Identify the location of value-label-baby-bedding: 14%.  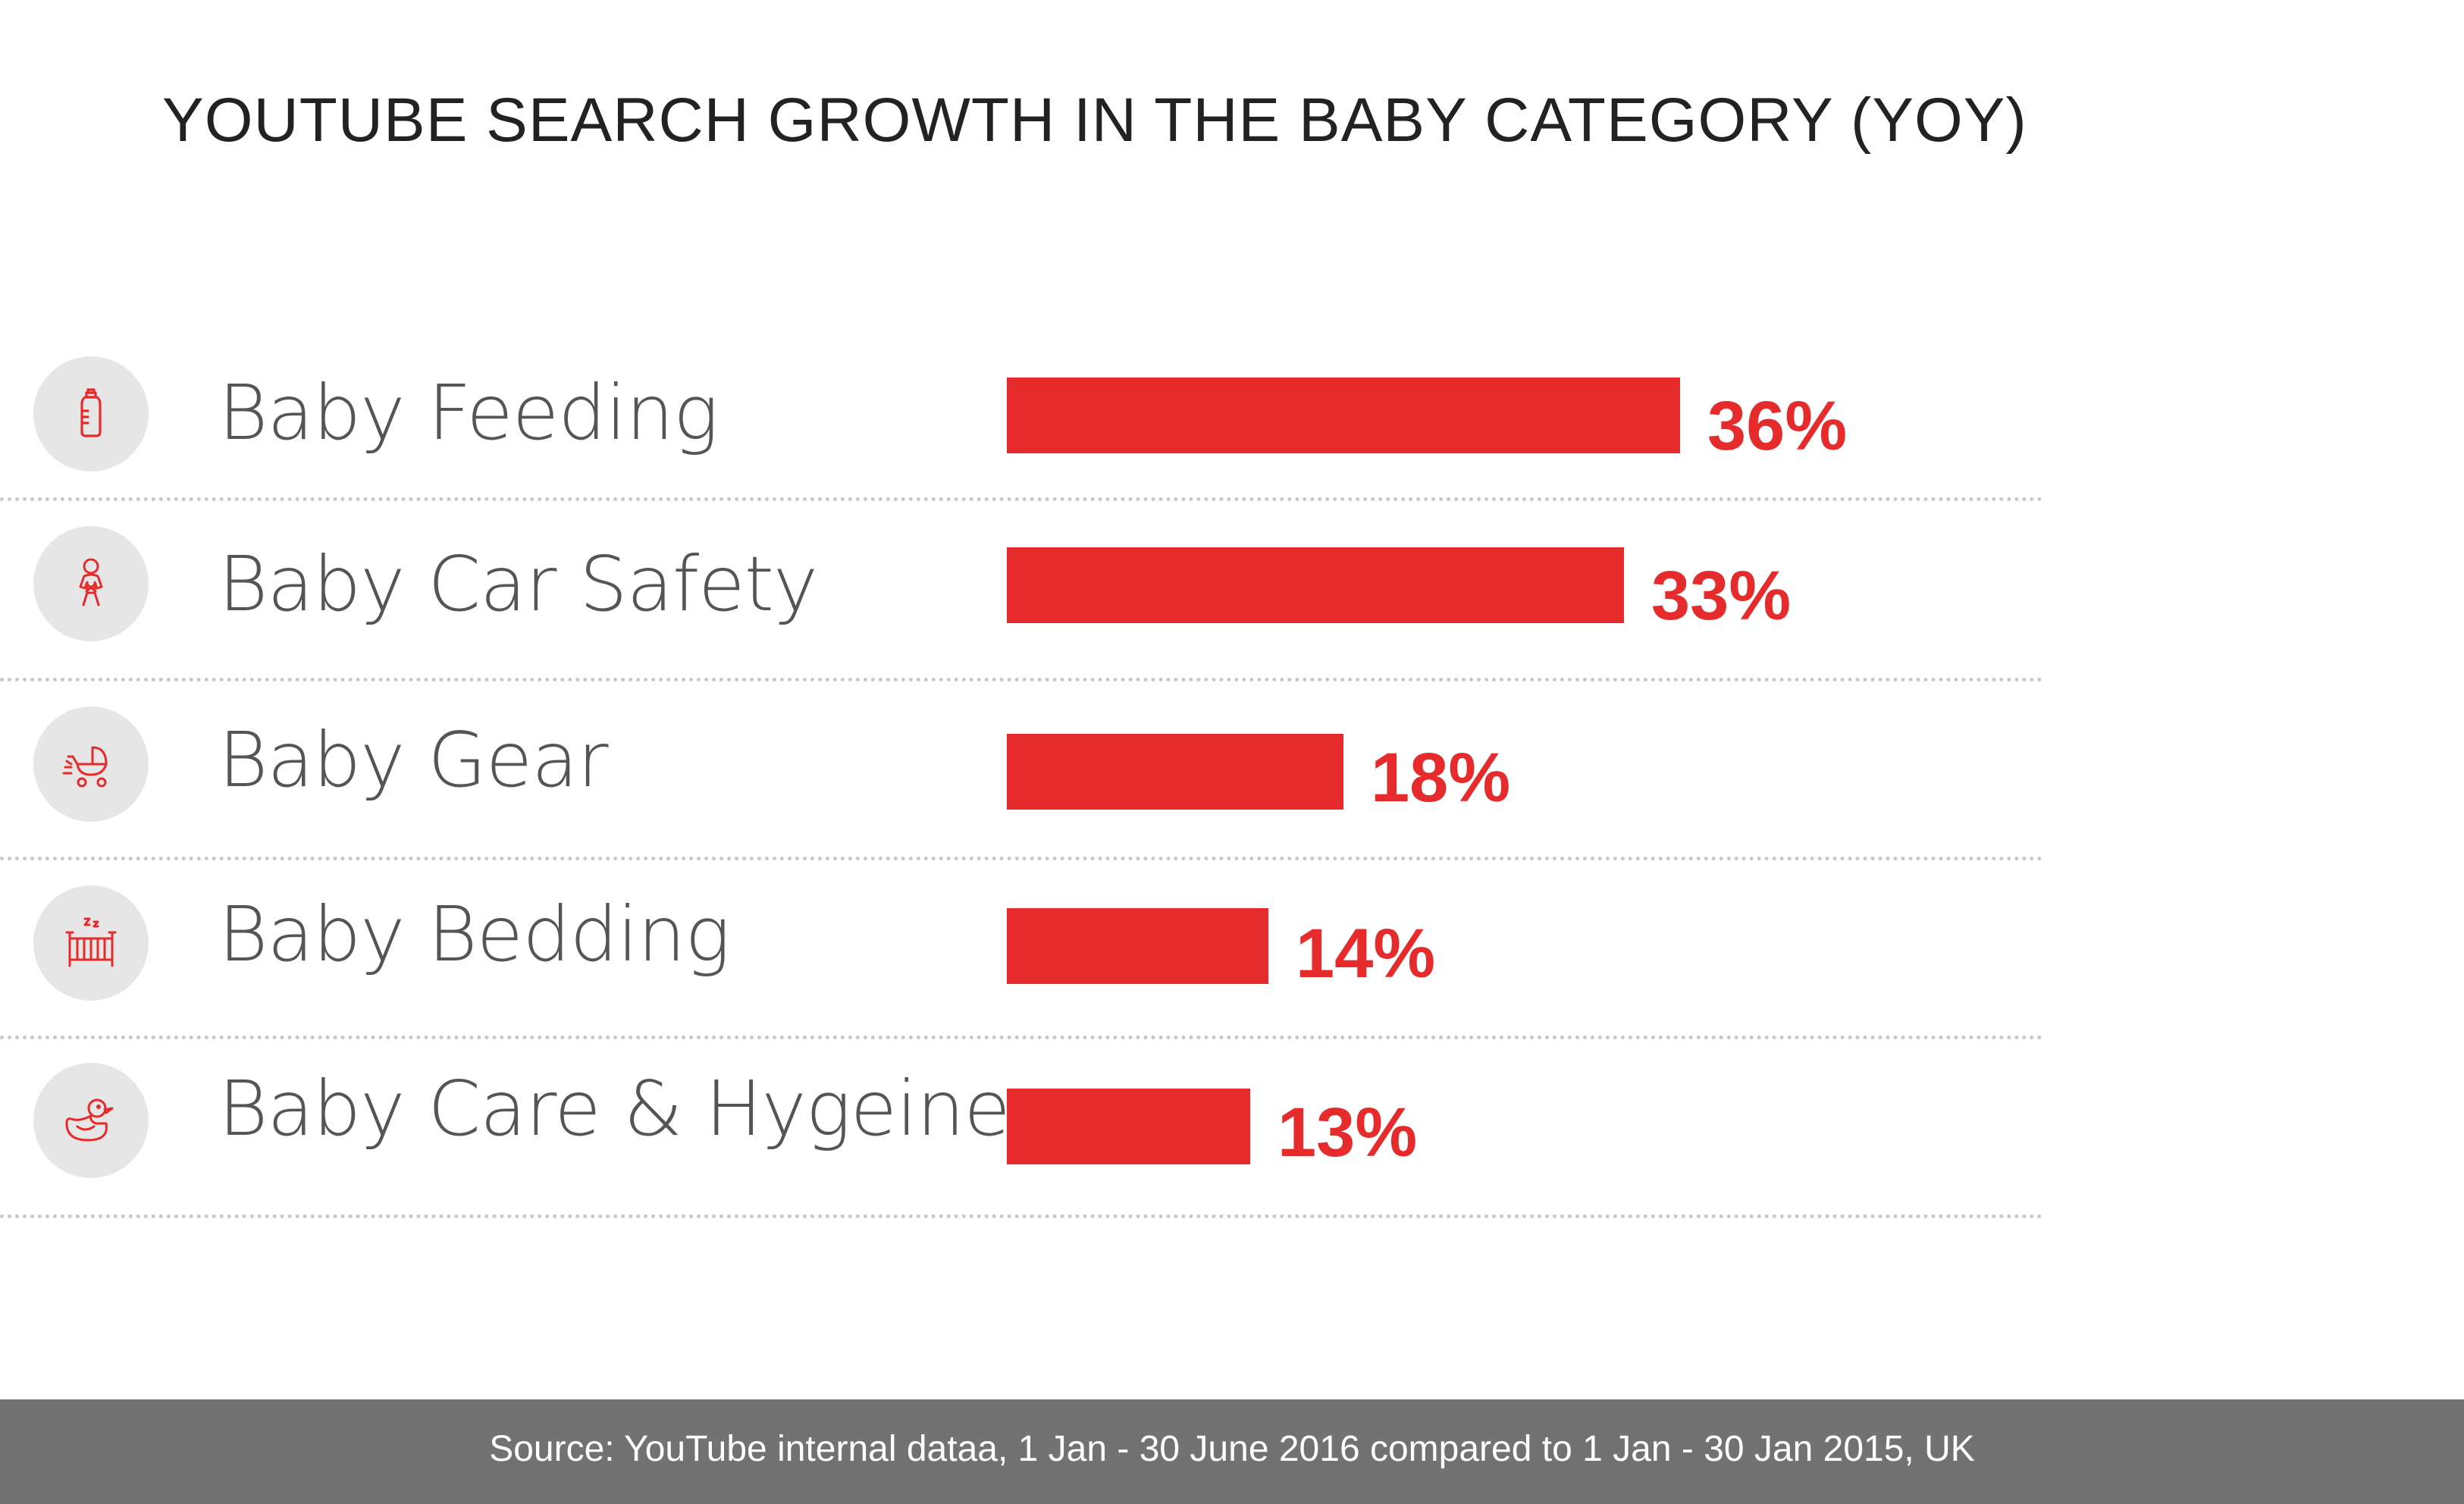
(1366, 953).